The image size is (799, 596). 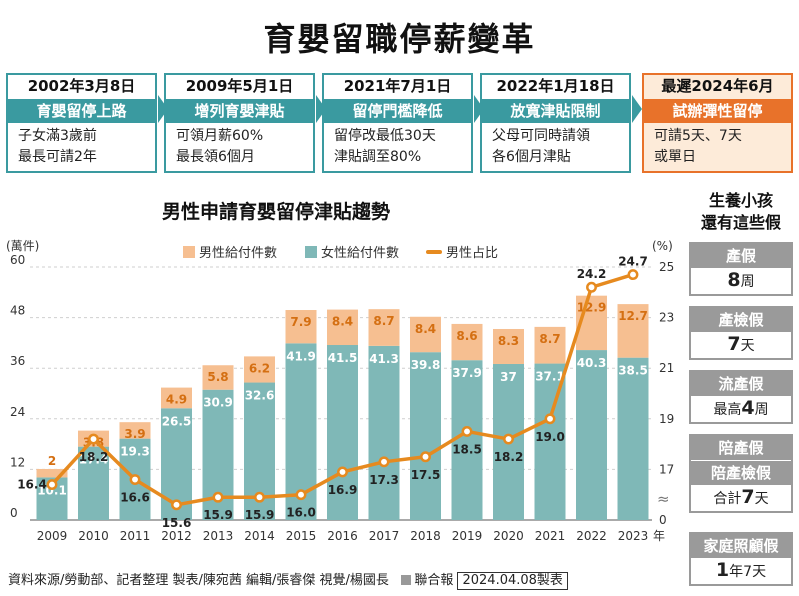 What do you see at coordinates (399, 39) in the screenshot?
I see `page-title: 育嬰留職停薪變革` at bounding box center [399, 39].